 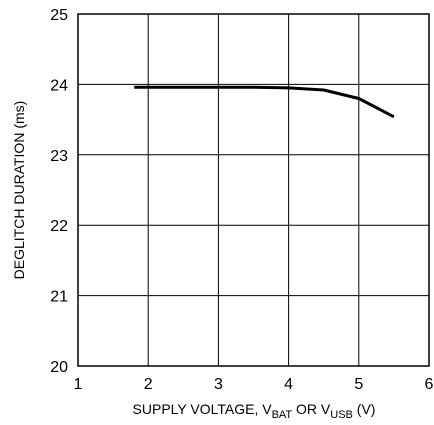 What do you see at coordinates (254, 384) in the screenshot?
I see `x-tick-labels: 1 2 3 4 5 6` at bounding box center [254, 384].